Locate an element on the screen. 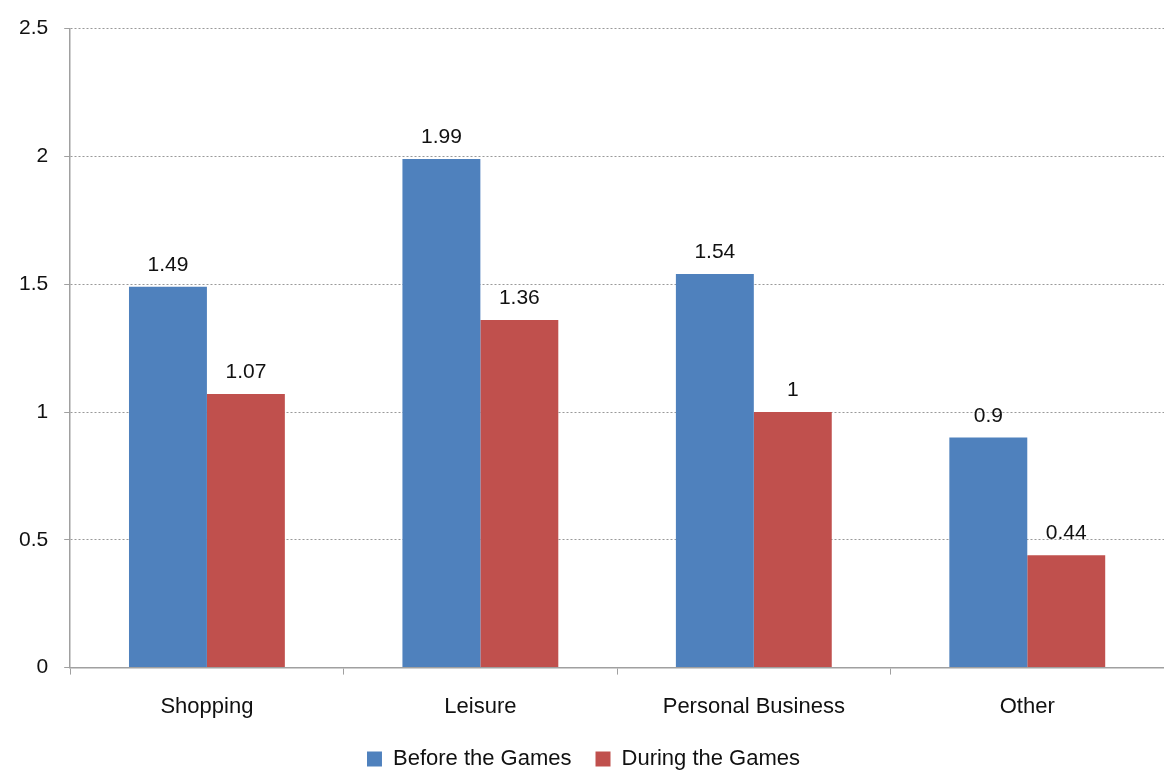 Image resolution: width=1164 pixels, height=771 pixels. x-tick-label: Shopping is located at coordinates (207, 705).